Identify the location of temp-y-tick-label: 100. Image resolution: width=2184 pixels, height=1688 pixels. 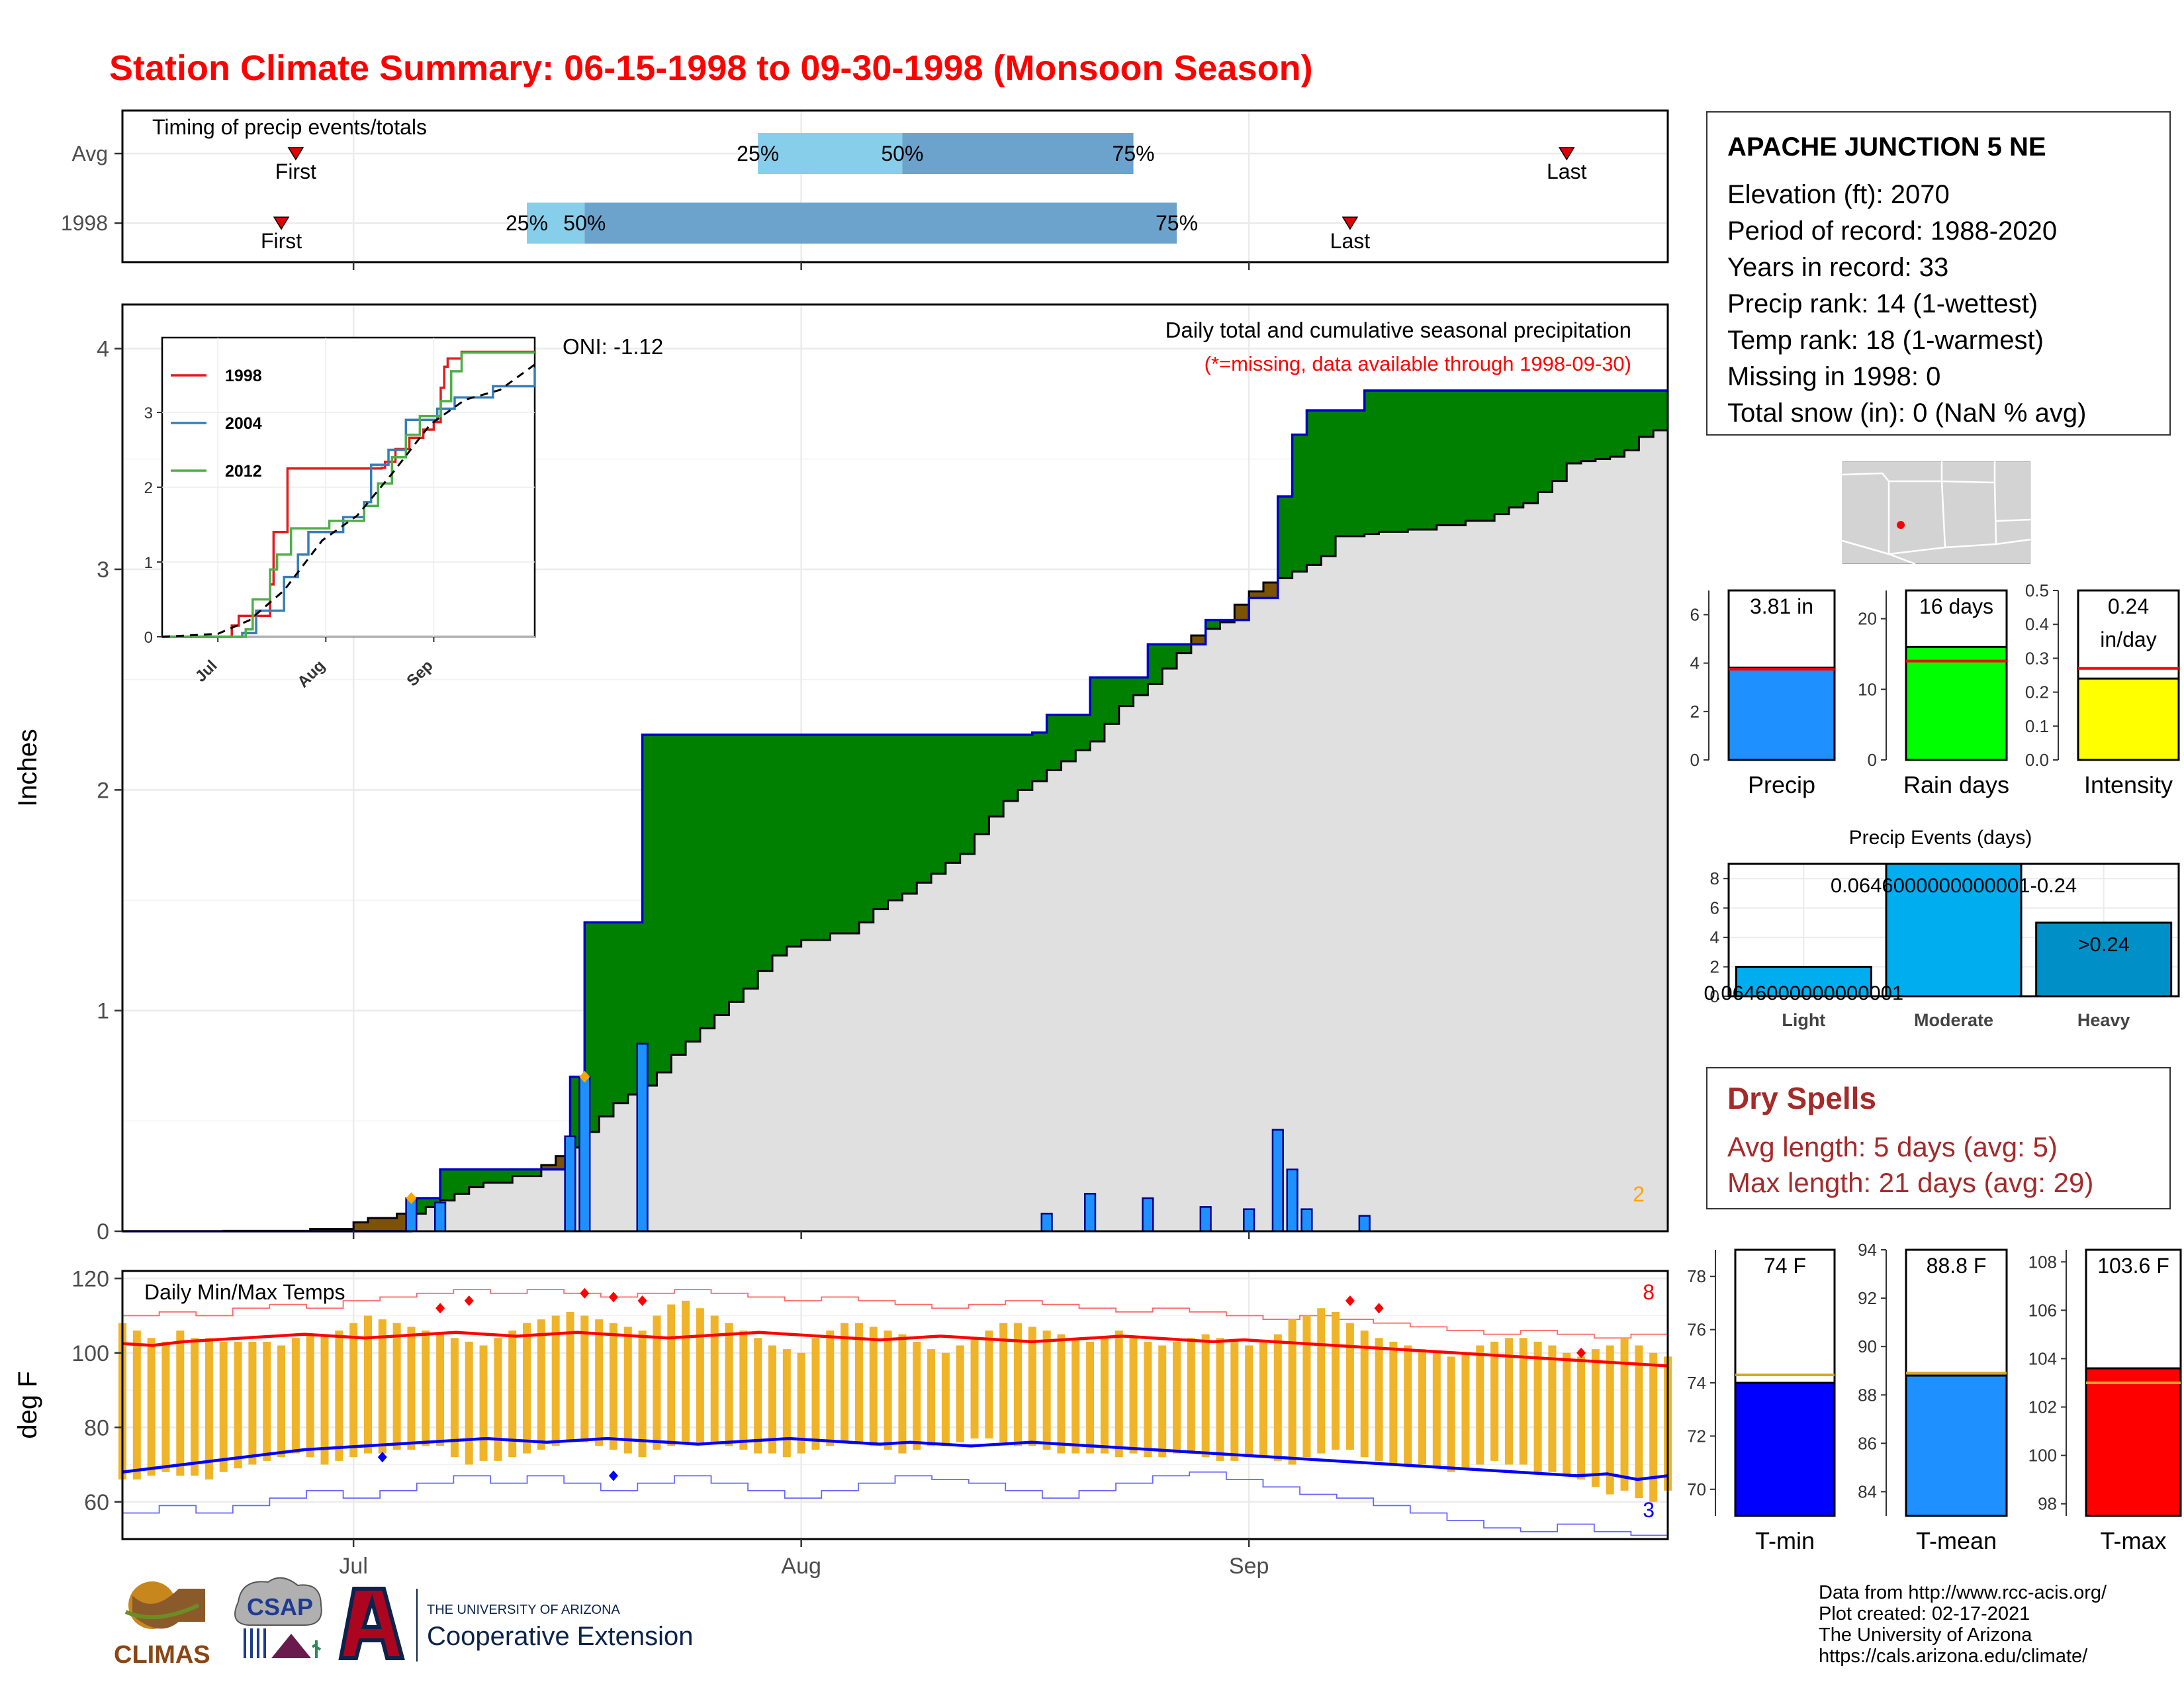
(90, 1353).